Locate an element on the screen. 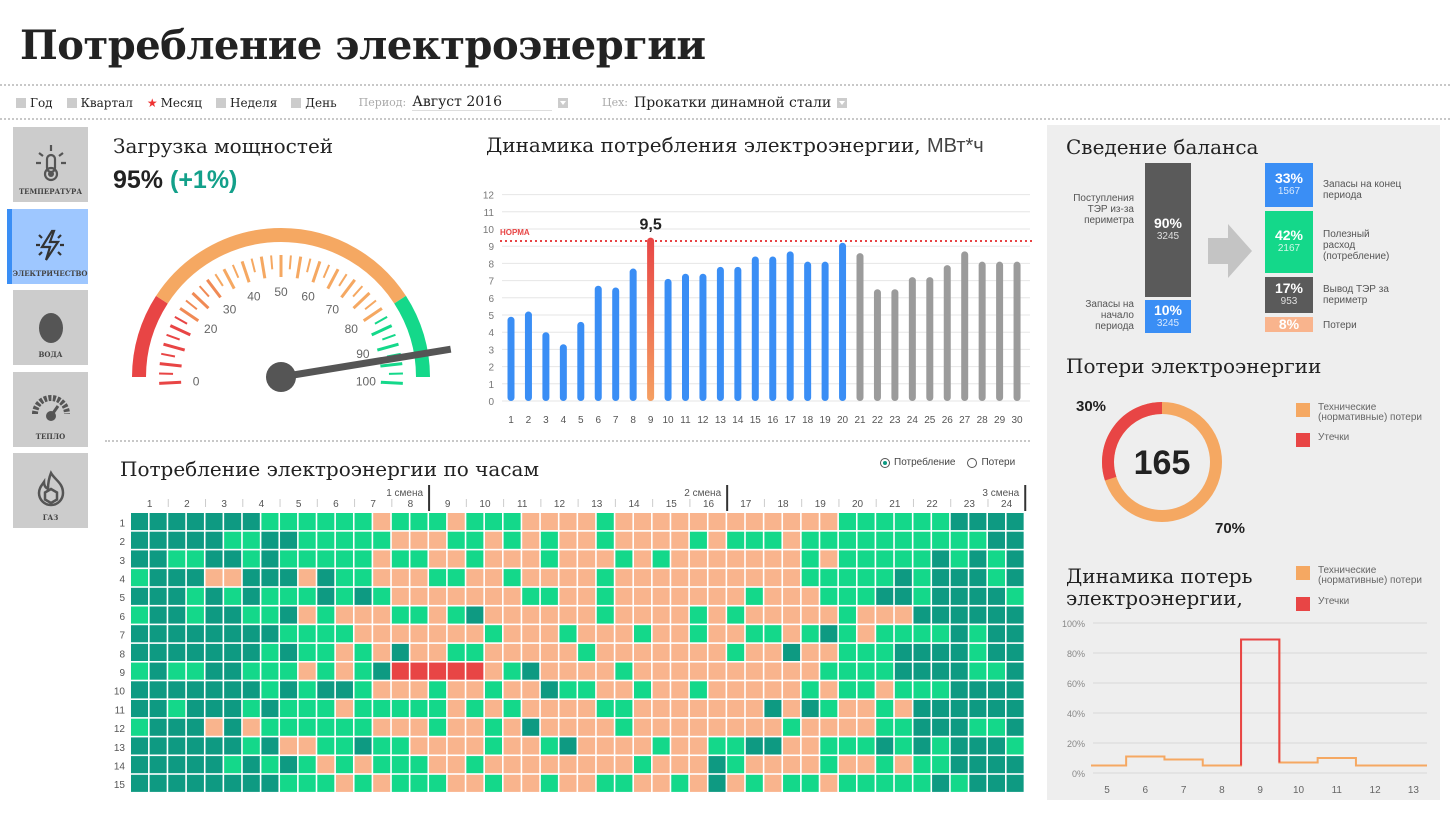  period-option-2: ★ Месяц is located at coordinates (174, 103).